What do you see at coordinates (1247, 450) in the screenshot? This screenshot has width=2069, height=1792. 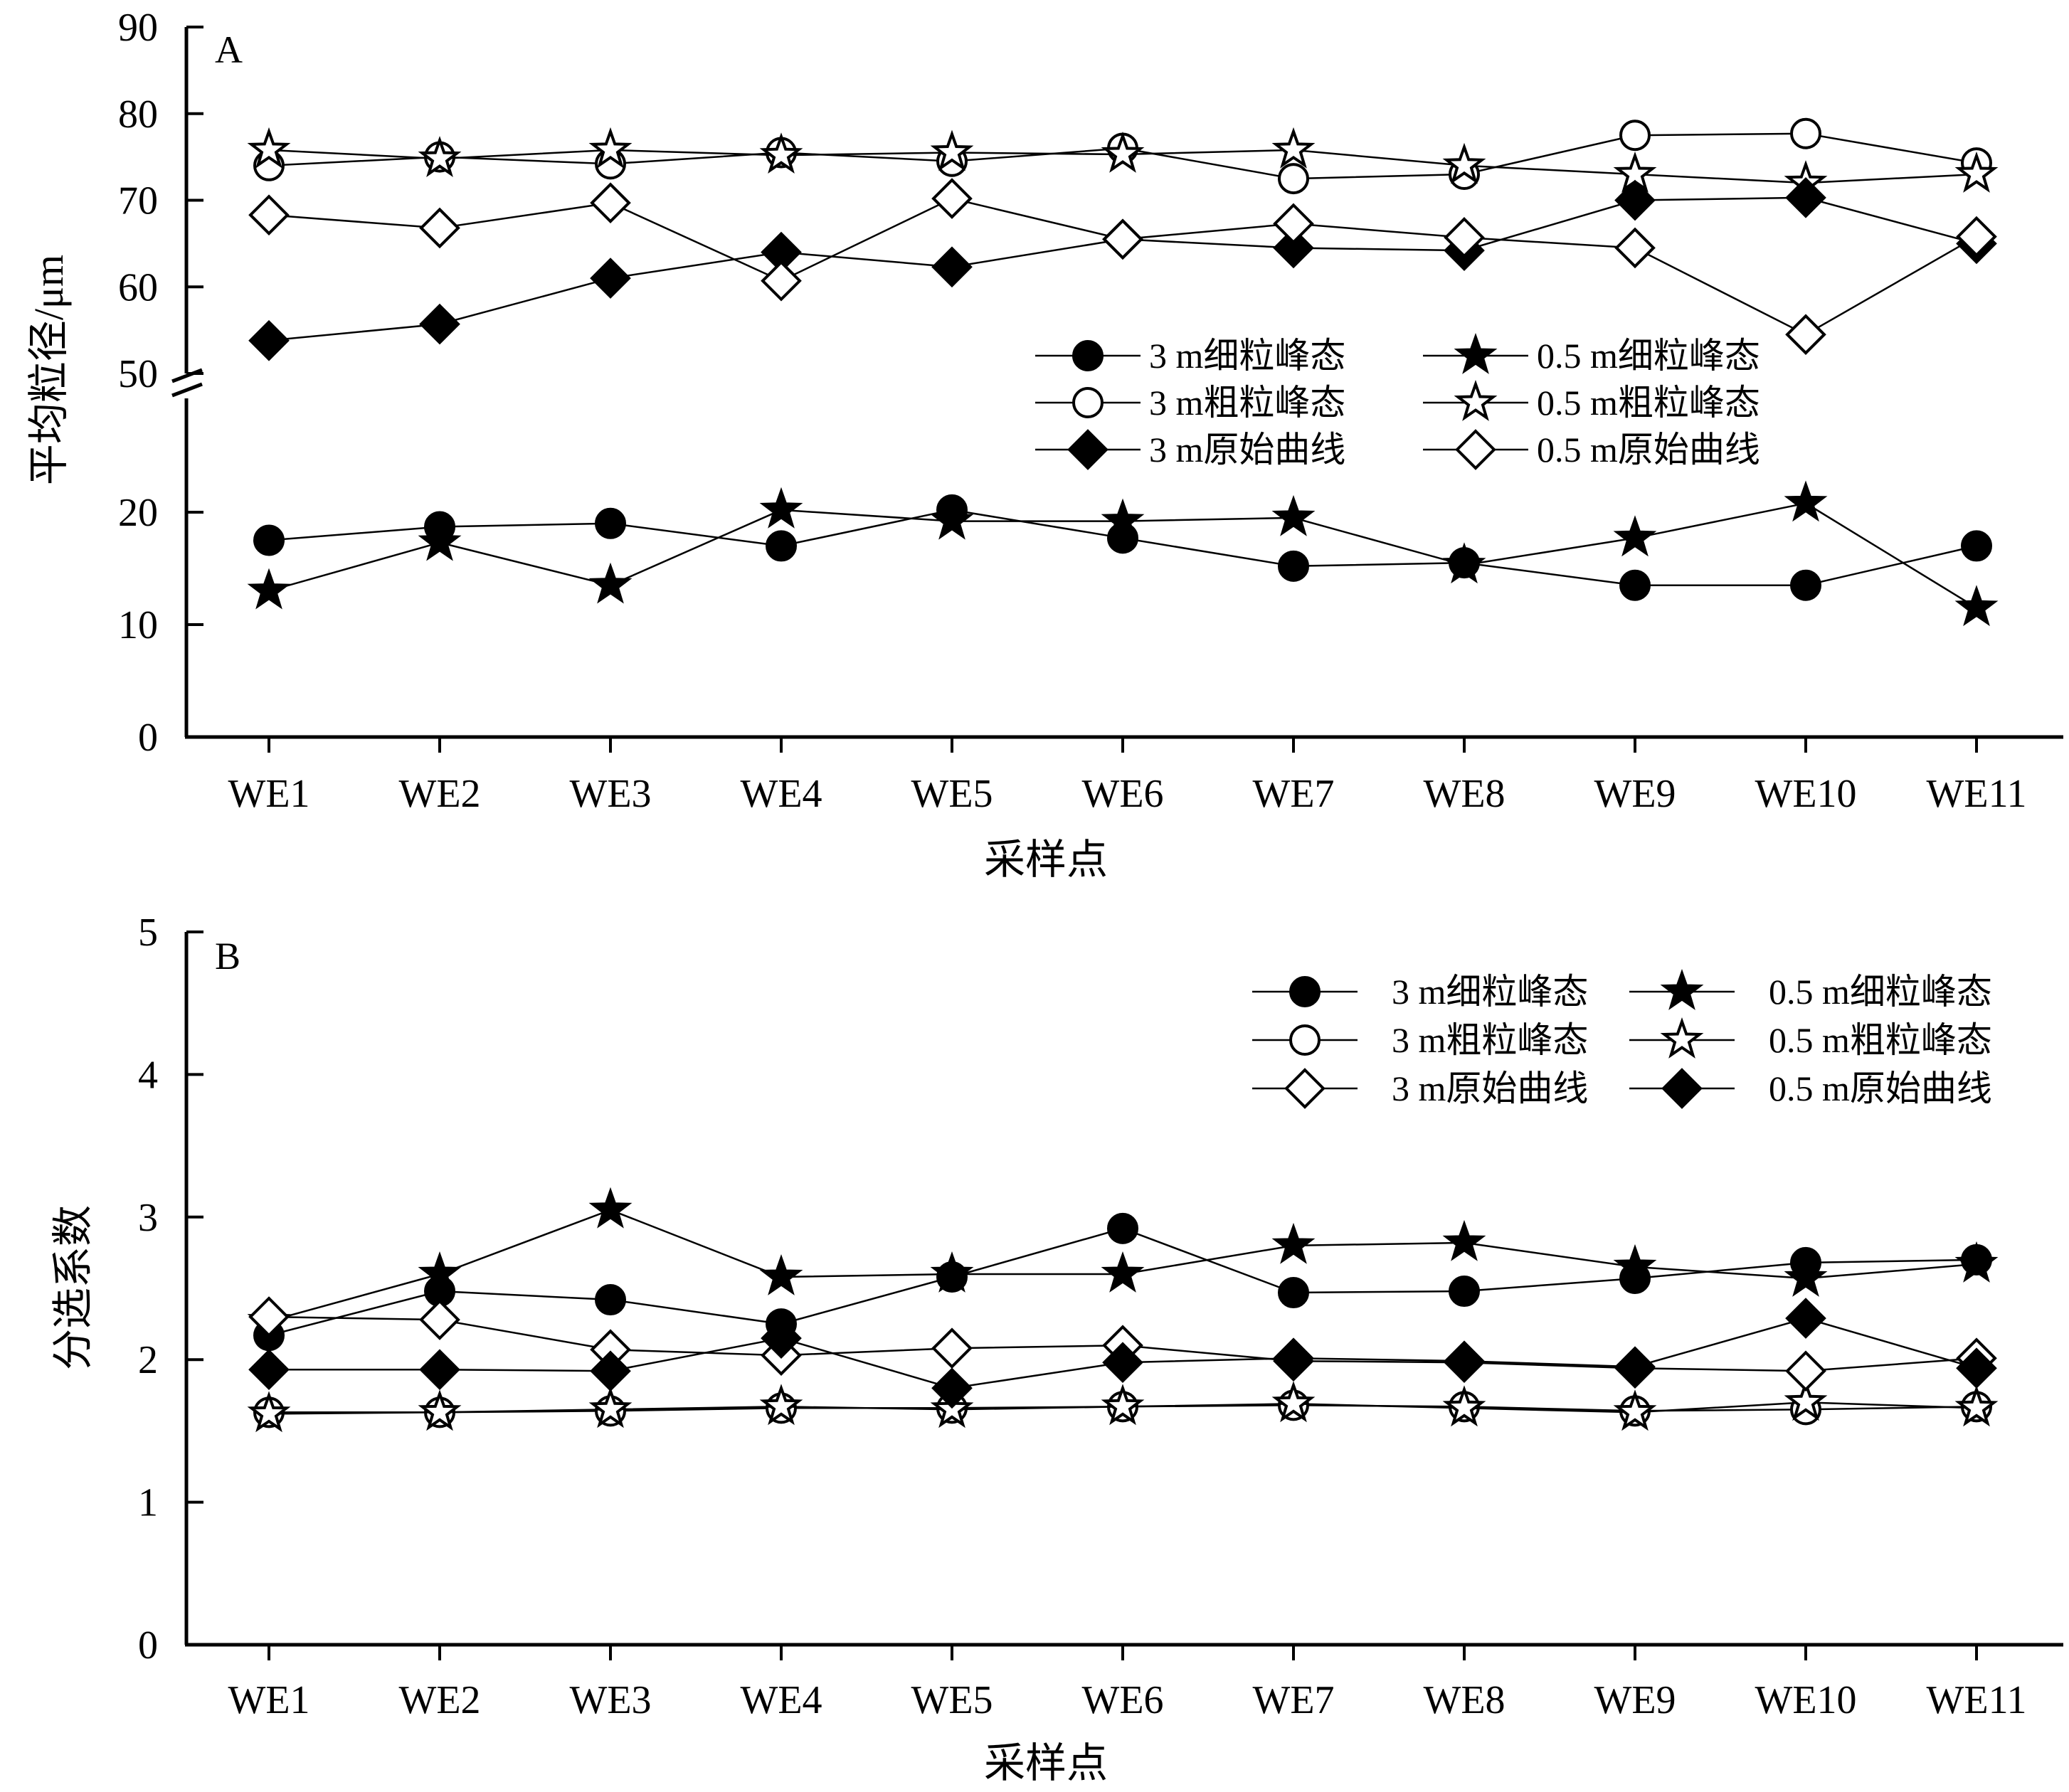 I see `panel-a-legend-label: 3 m原始曲线` at bounding box center [1247, 450].